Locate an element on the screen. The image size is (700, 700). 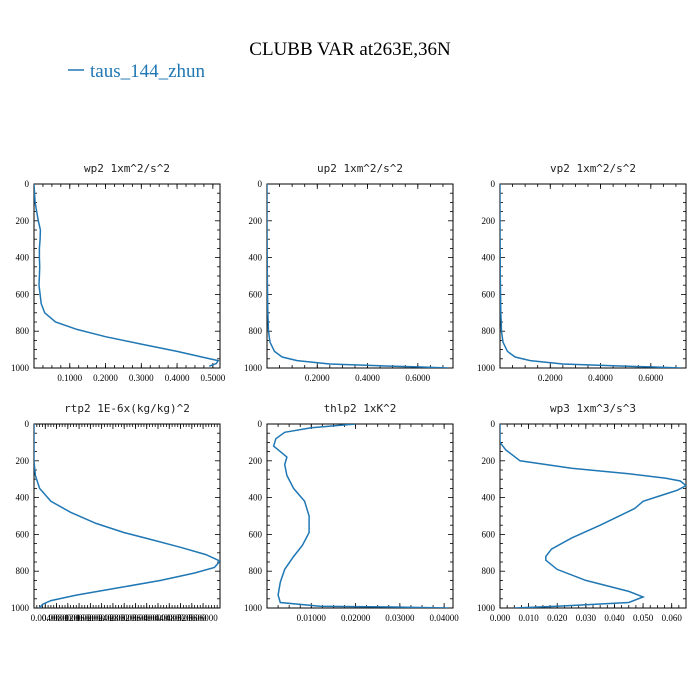
legend: taus_144_zhun is located at coordinates (137, 71).